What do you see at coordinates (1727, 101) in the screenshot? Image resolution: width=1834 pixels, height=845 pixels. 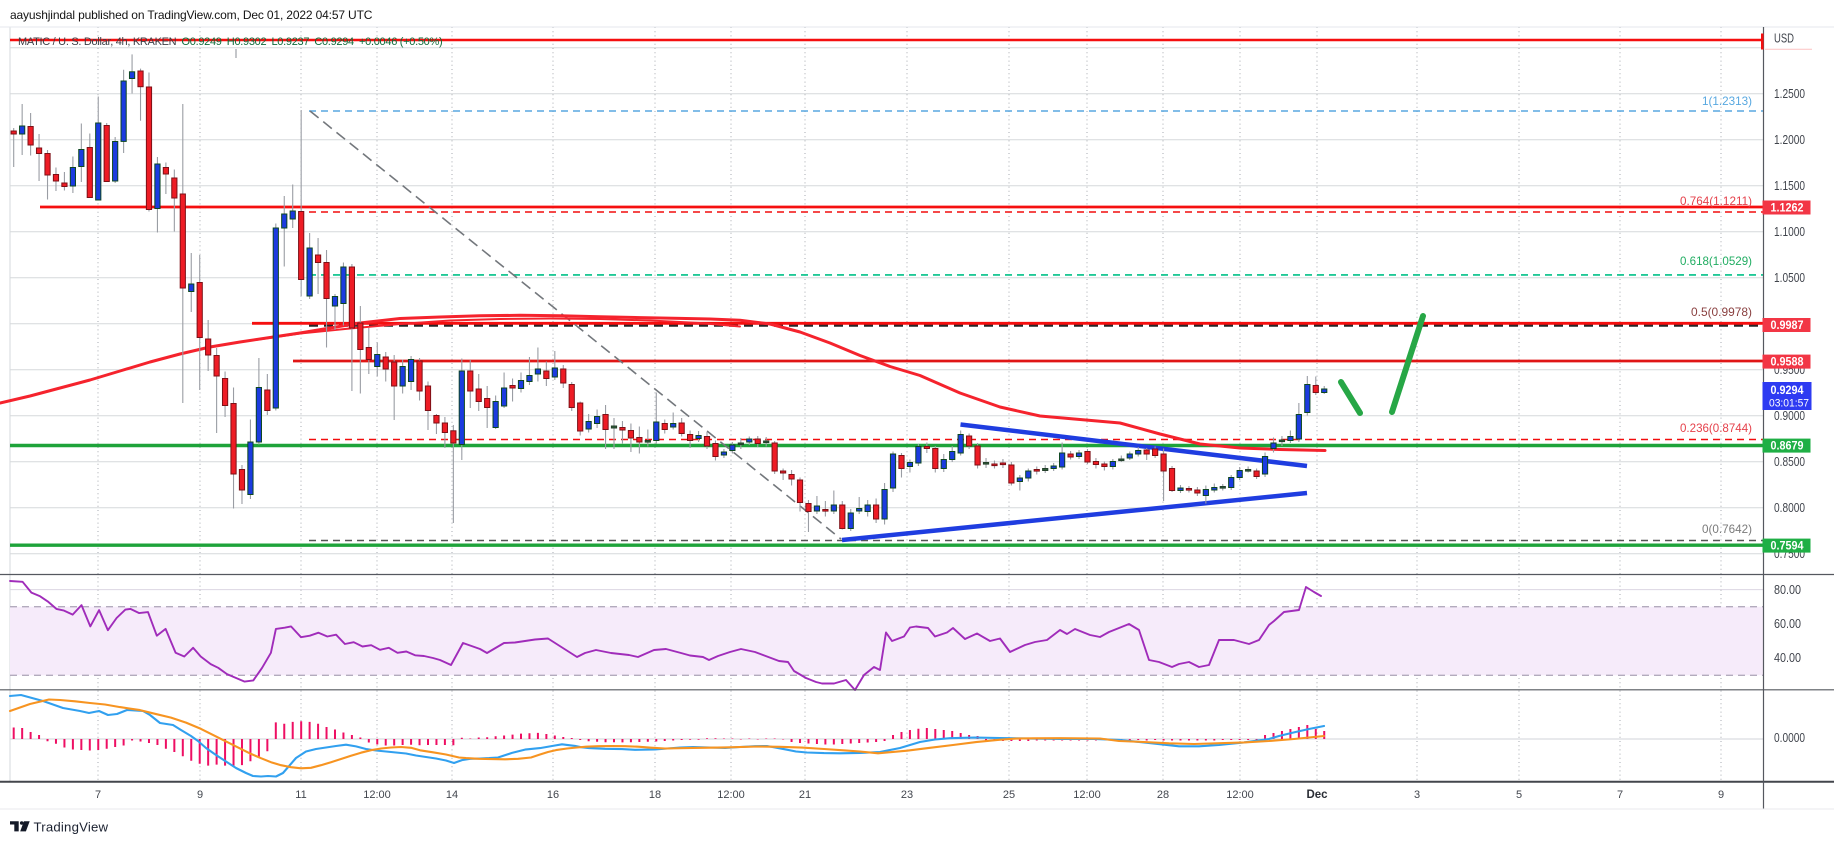 I see `svg-text: 1(1.2313)` at bounding box center [1727, 101].